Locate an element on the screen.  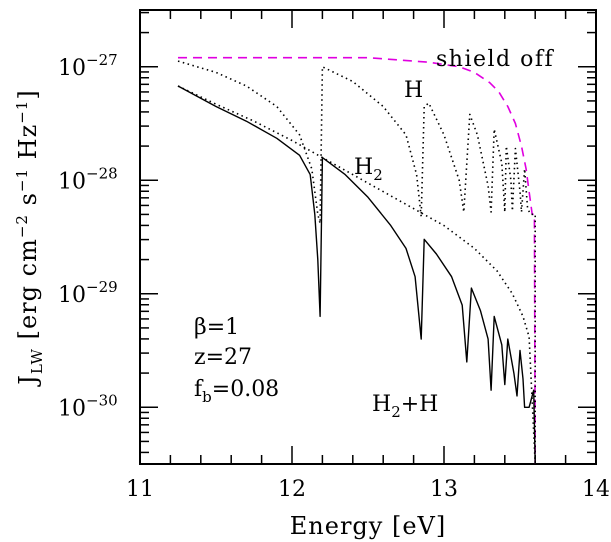
y-tick-label: 10−28 is located at coordinates (88, 179).